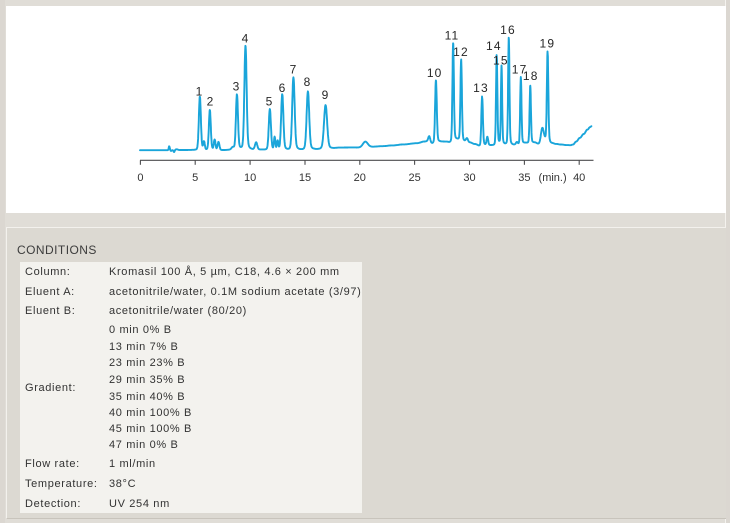  What do you see at coordinates (210, 102) in the screenshot?
I see `svg-text: 2` at bounding box center [210, 102].